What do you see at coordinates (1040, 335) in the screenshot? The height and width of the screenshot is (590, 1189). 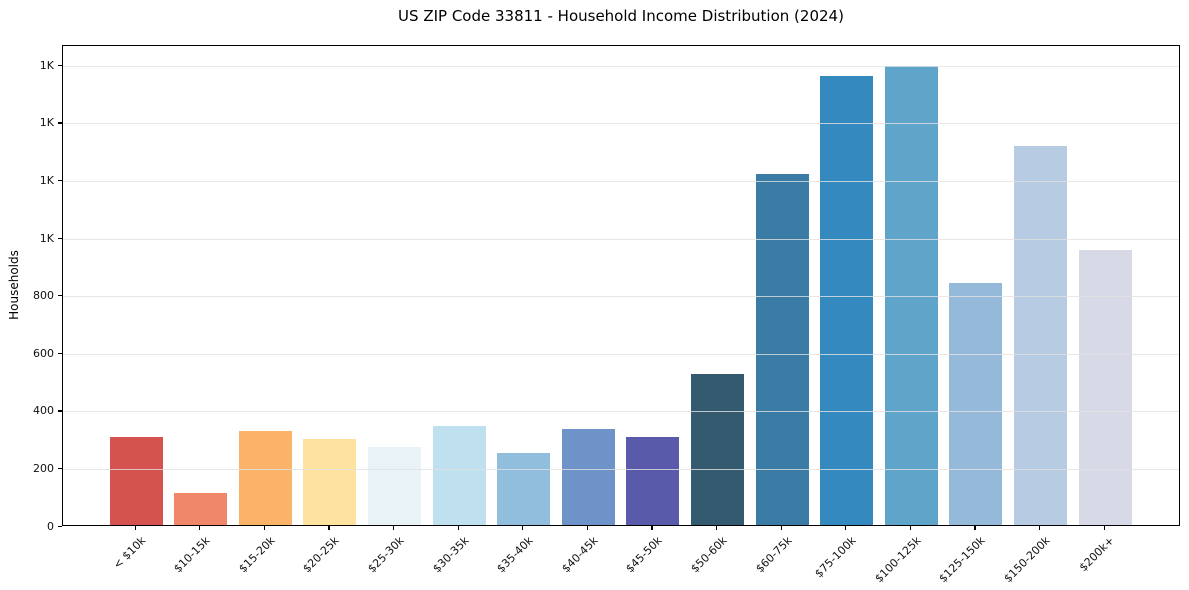 I see `bar-$150-200k` at bounding box center [1040, 335].